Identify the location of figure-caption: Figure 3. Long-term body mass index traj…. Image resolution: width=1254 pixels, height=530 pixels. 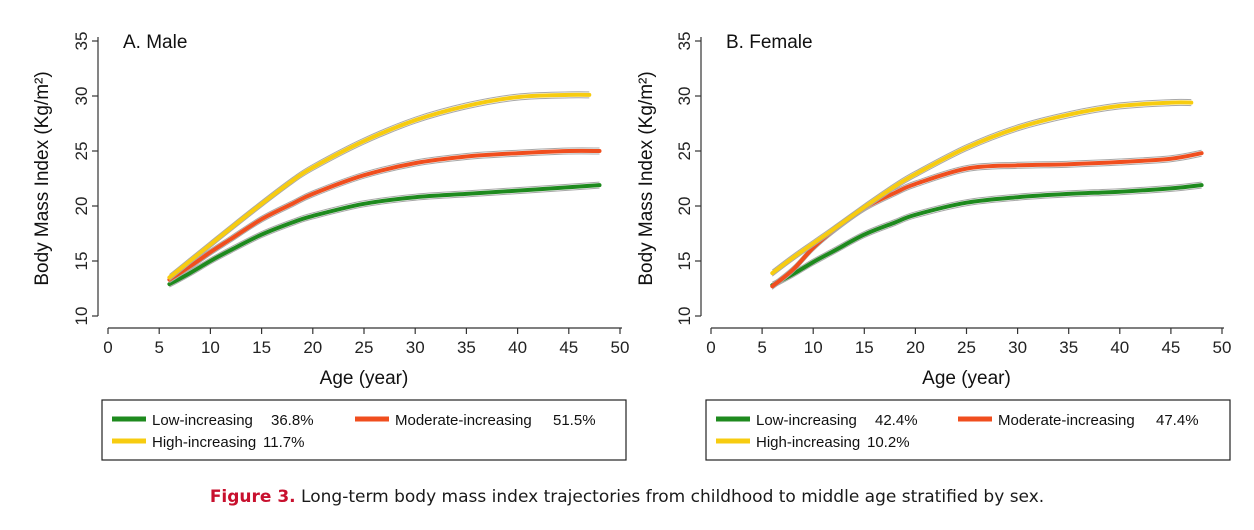
(627, 497).